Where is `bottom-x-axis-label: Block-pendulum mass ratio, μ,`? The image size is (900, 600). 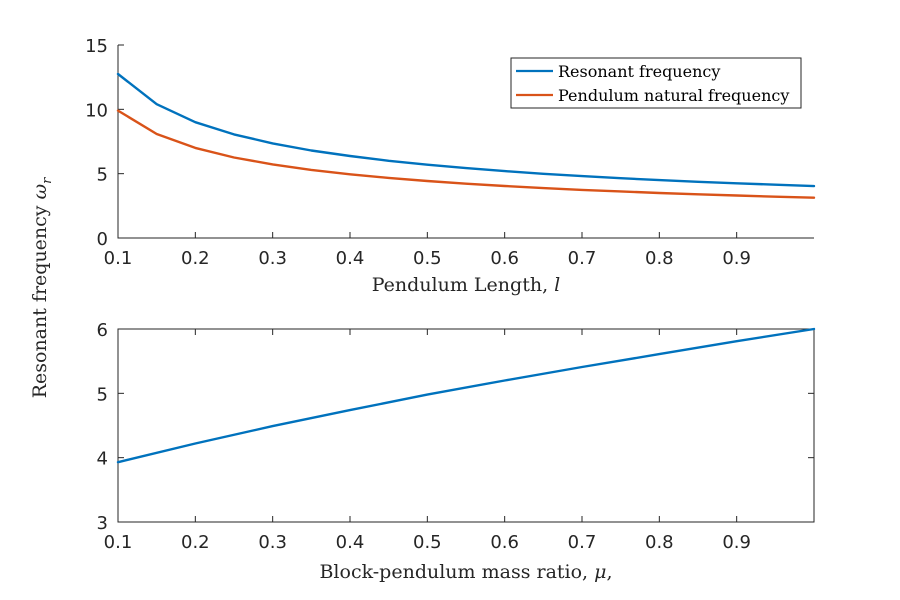 bottom-x-axis-label: Block-pendulum mass ratio, μ, is located at coordinates (465, 572).